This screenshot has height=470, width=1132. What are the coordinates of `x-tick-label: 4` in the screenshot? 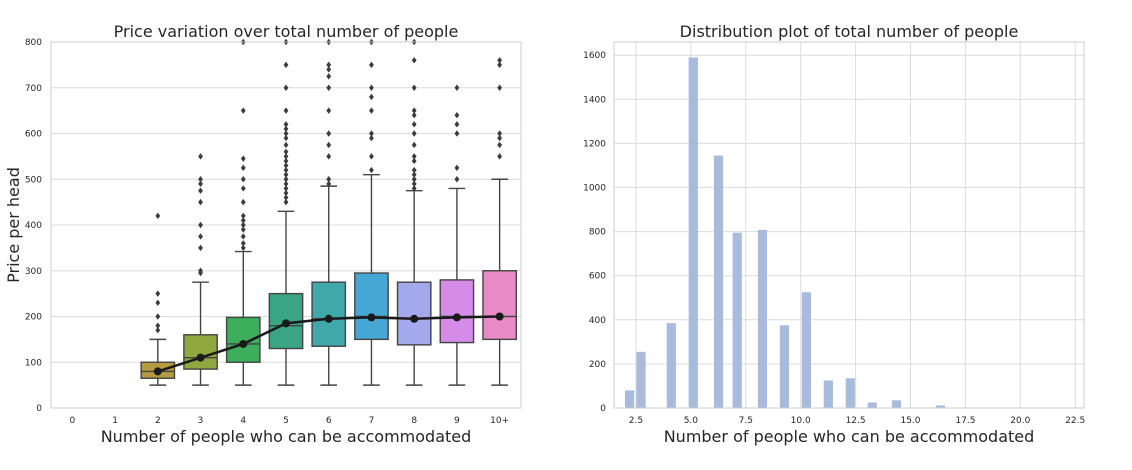 It's located at (243, 421).